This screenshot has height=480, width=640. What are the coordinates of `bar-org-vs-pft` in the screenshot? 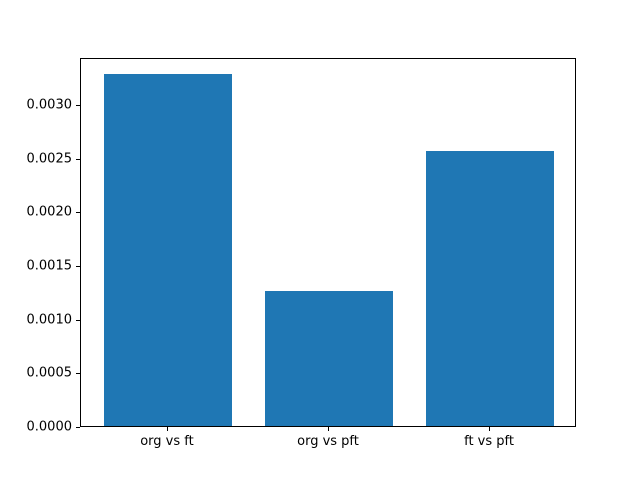 It's located at (329, 358).